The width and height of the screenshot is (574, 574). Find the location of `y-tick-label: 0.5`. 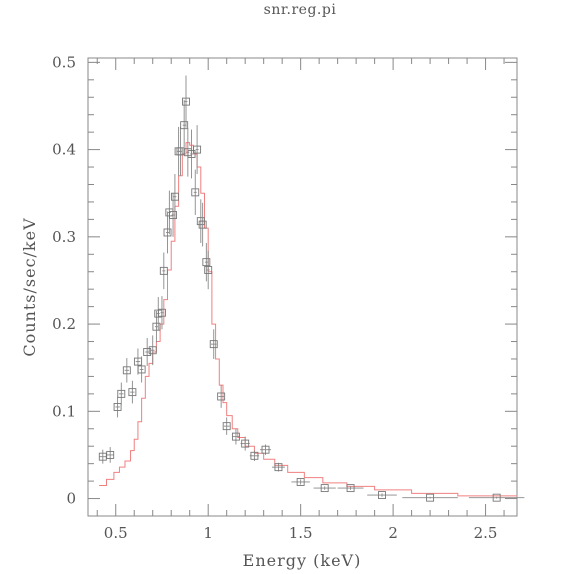

y-tick-label: 0.5 is located at coordinates (64, 62).